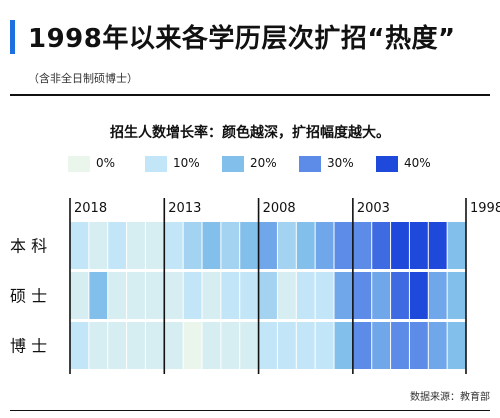 The image size is (500, 418). Describe the element at coordinates (279, 208) in the screenshot. I see `x-tick-label: 2008` at that location.